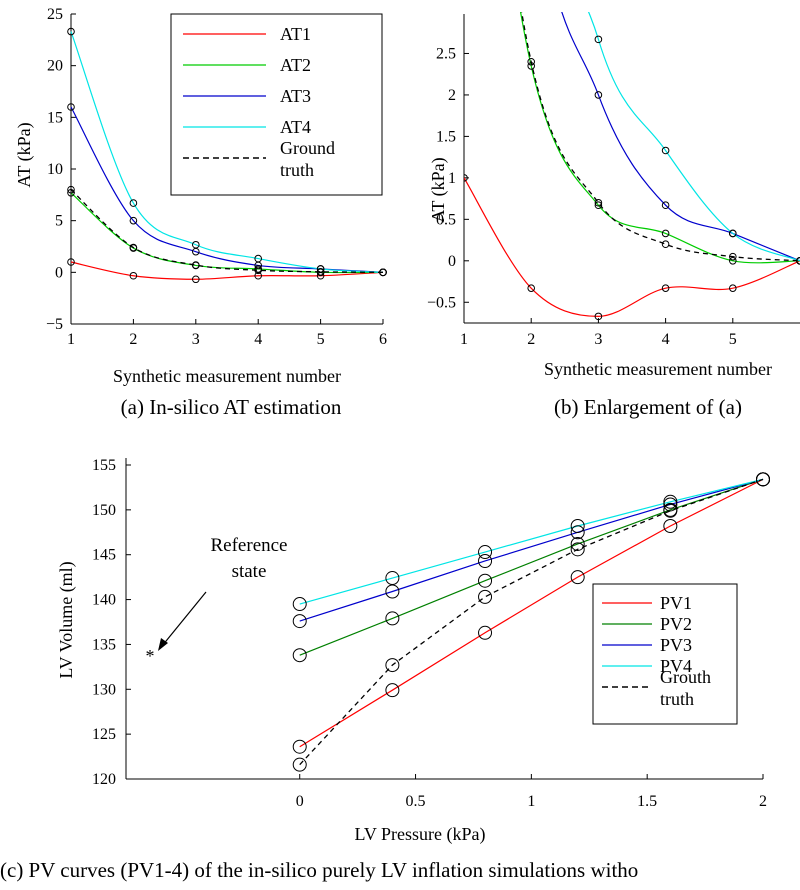 This screenshot has width=800, height=890. I want to click on panel-a-y-tick-label: −5, so click(54, 324).